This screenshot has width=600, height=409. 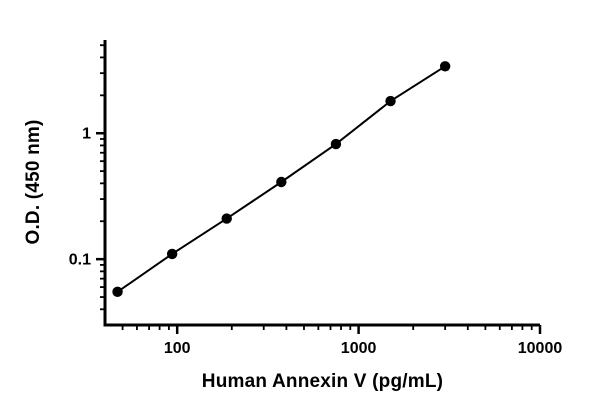 I want to click on y-tick-label: 0.1, so click(x=80, y=260).